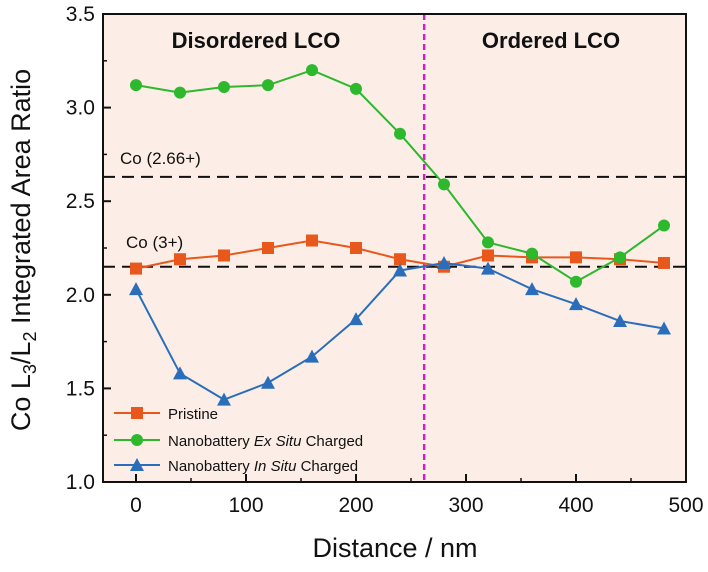 This screenshot has height=572, width=708. I want to click on y-tick-label-0: 1.0, so click(80, 482).